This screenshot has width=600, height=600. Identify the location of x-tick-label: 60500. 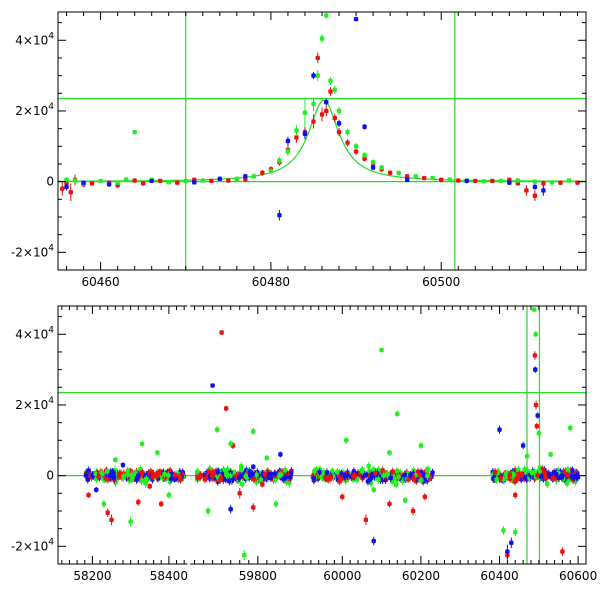
(441, 282).